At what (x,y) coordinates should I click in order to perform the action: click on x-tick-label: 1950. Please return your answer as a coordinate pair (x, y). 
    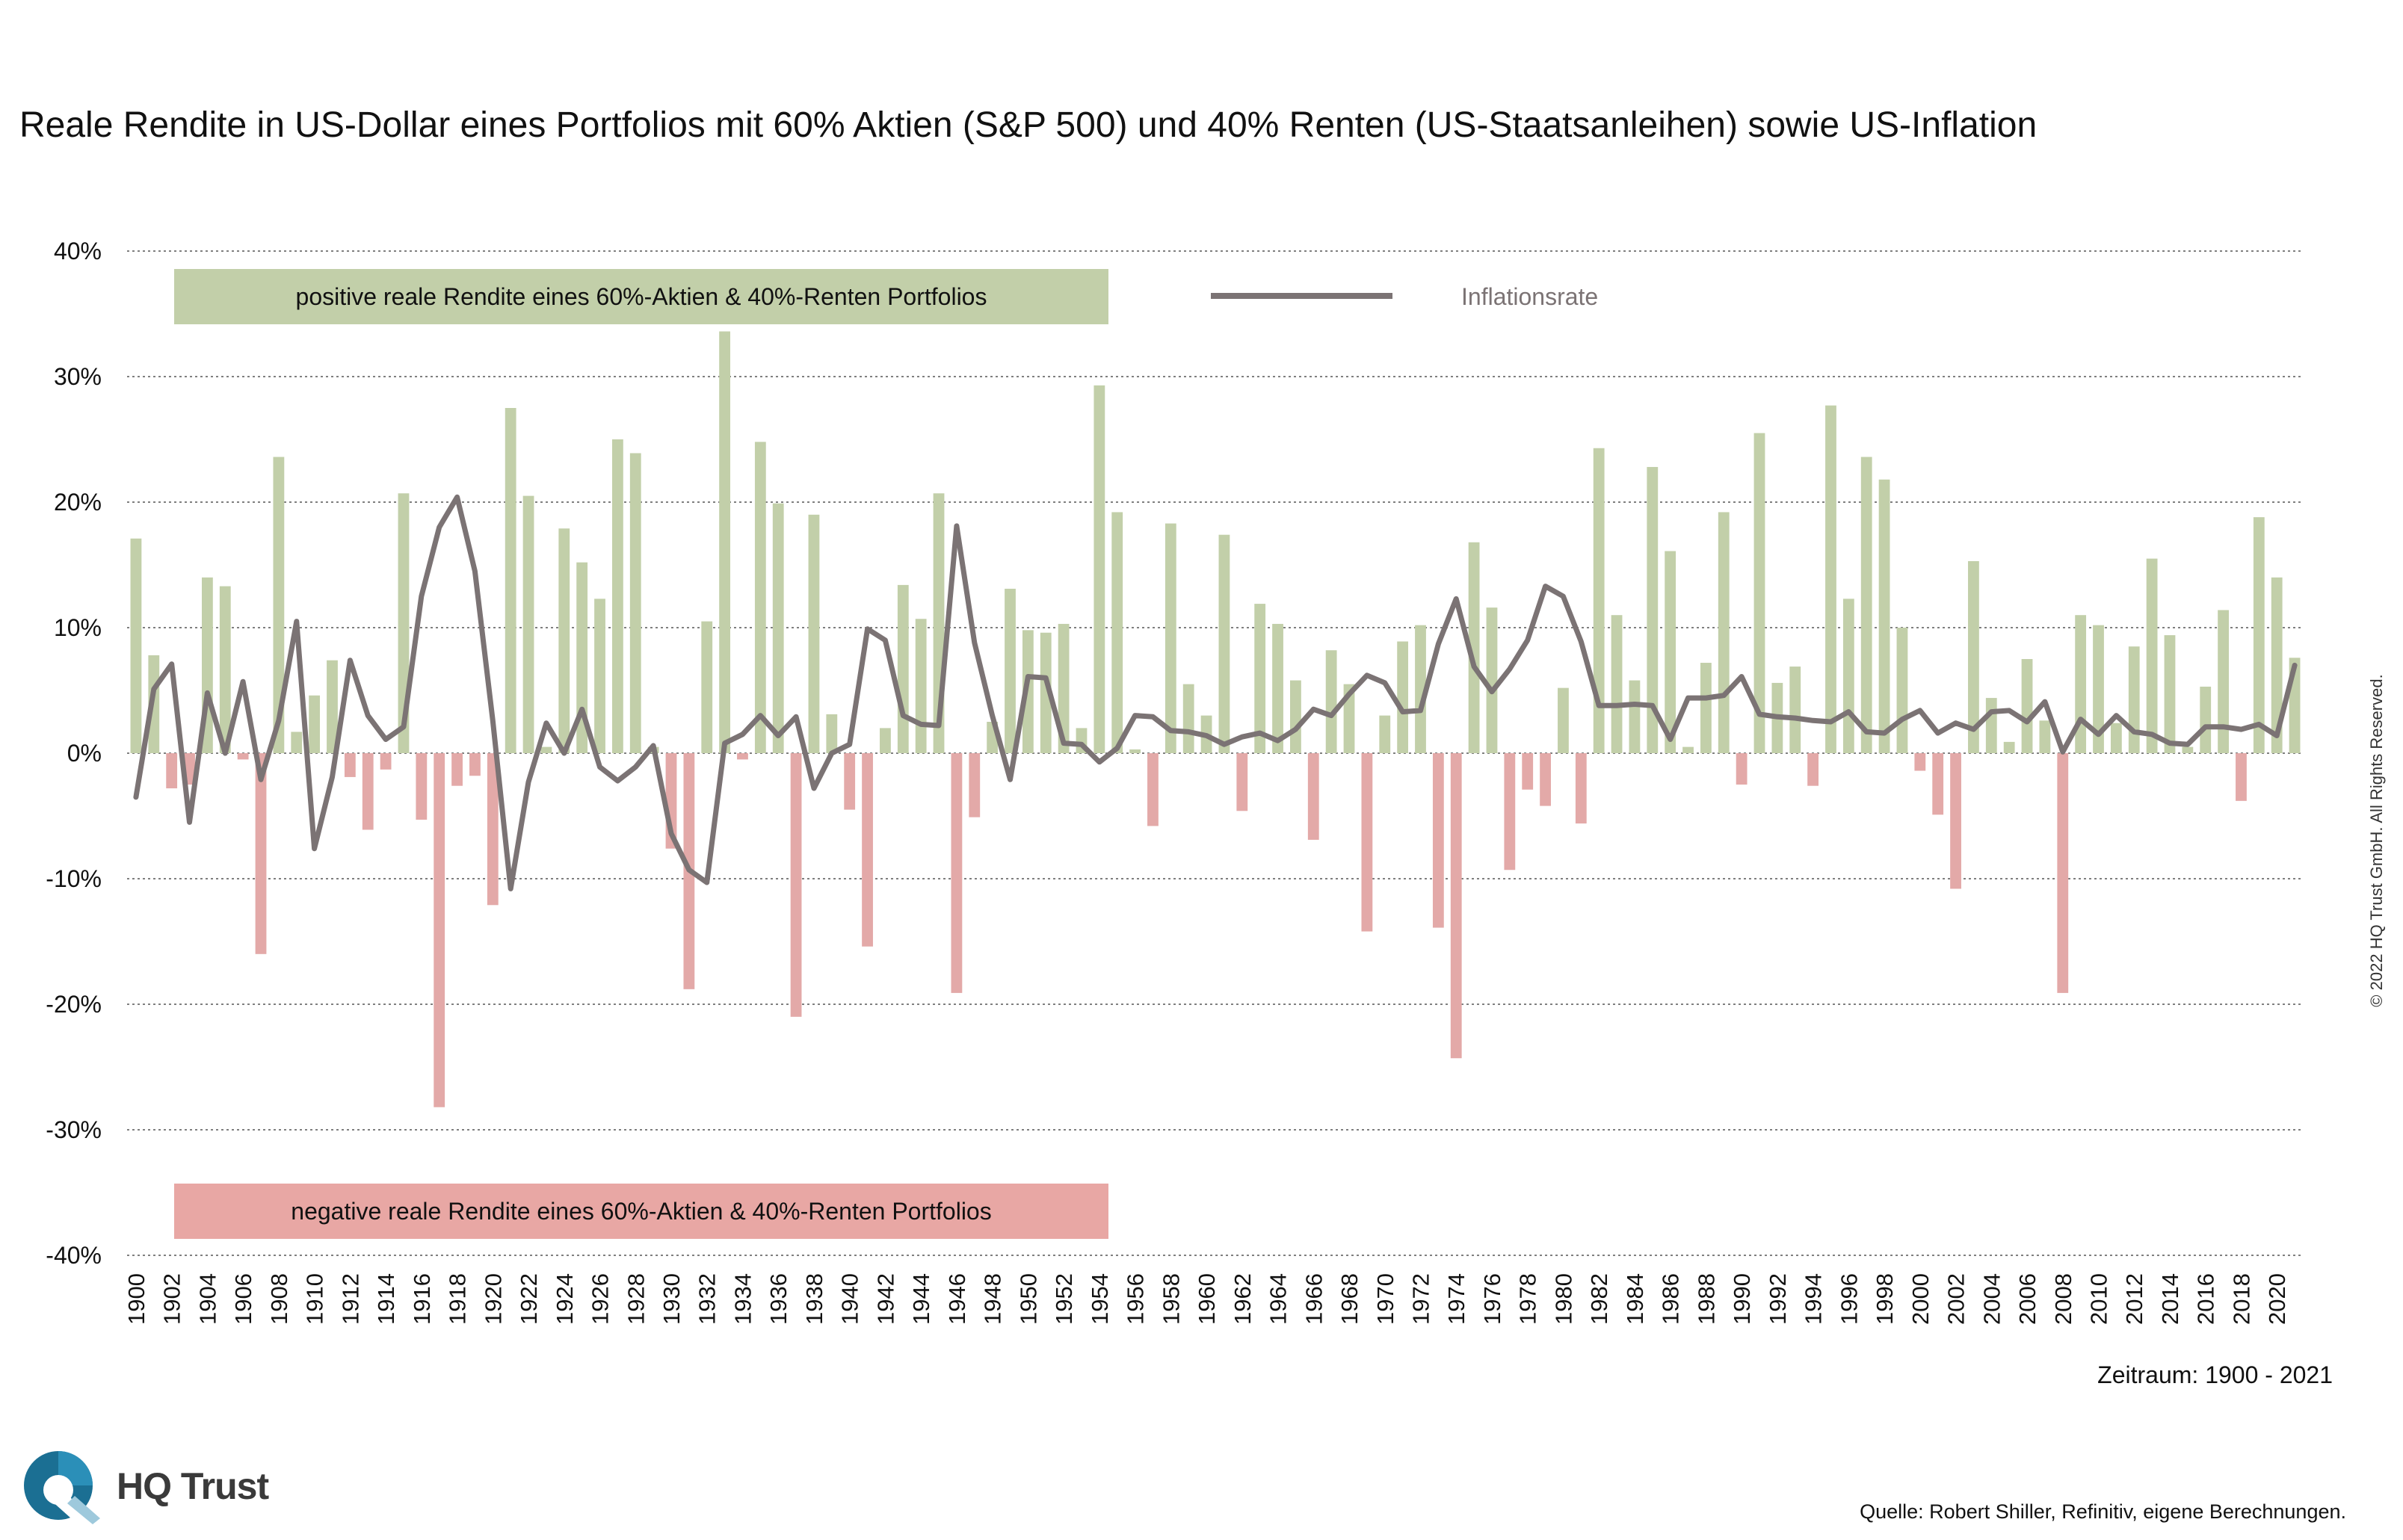
    Looking at the image, I should click on (1028, 1299).